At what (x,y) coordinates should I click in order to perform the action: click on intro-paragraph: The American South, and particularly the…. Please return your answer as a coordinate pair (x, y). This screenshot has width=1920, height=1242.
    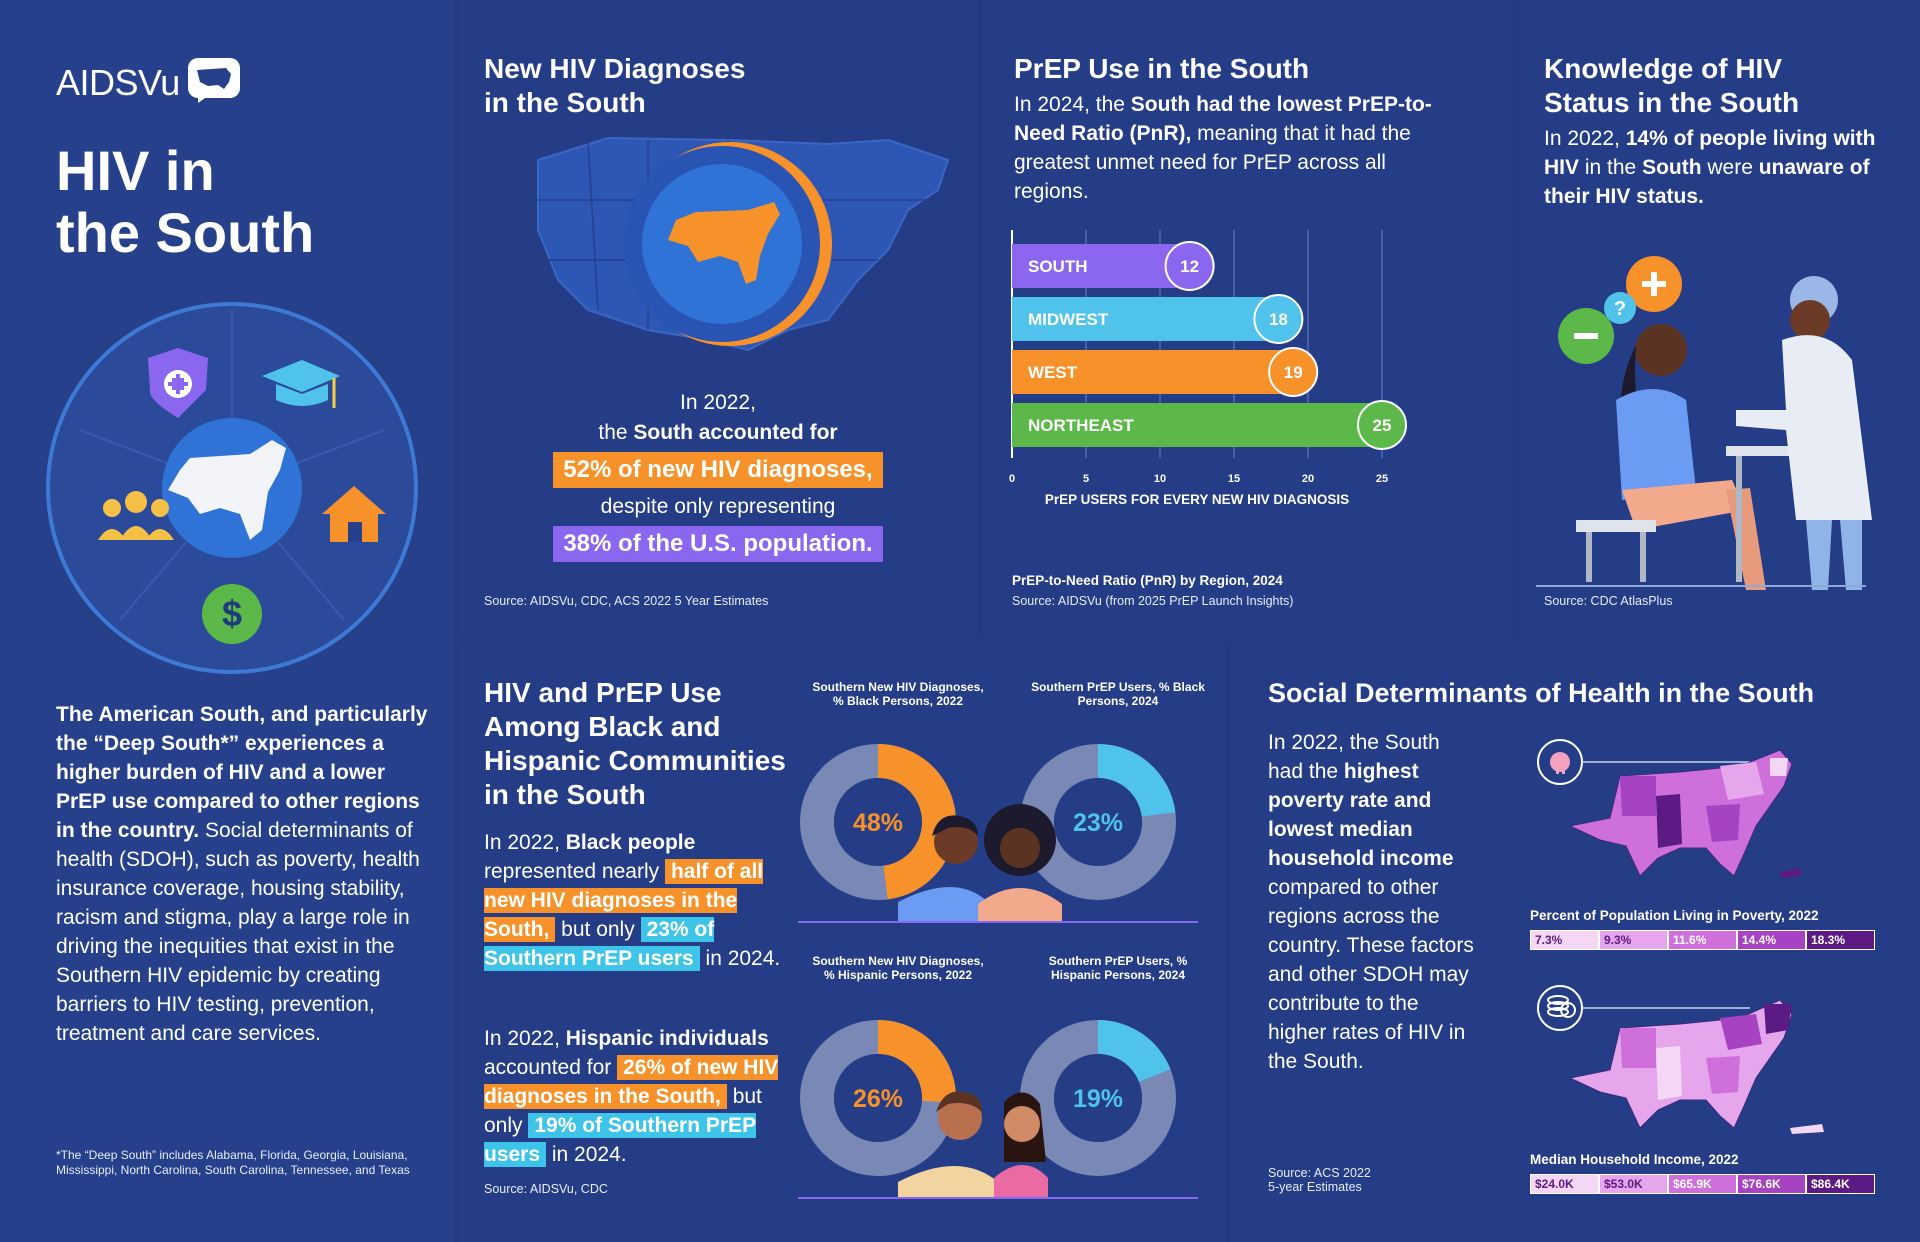
    Looking at the image, I should click on (242, 874).